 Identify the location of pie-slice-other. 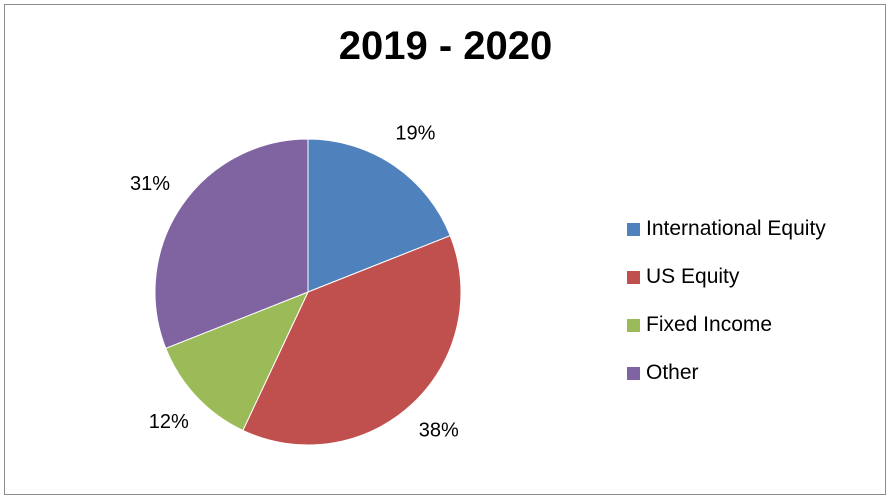
(231, 243).